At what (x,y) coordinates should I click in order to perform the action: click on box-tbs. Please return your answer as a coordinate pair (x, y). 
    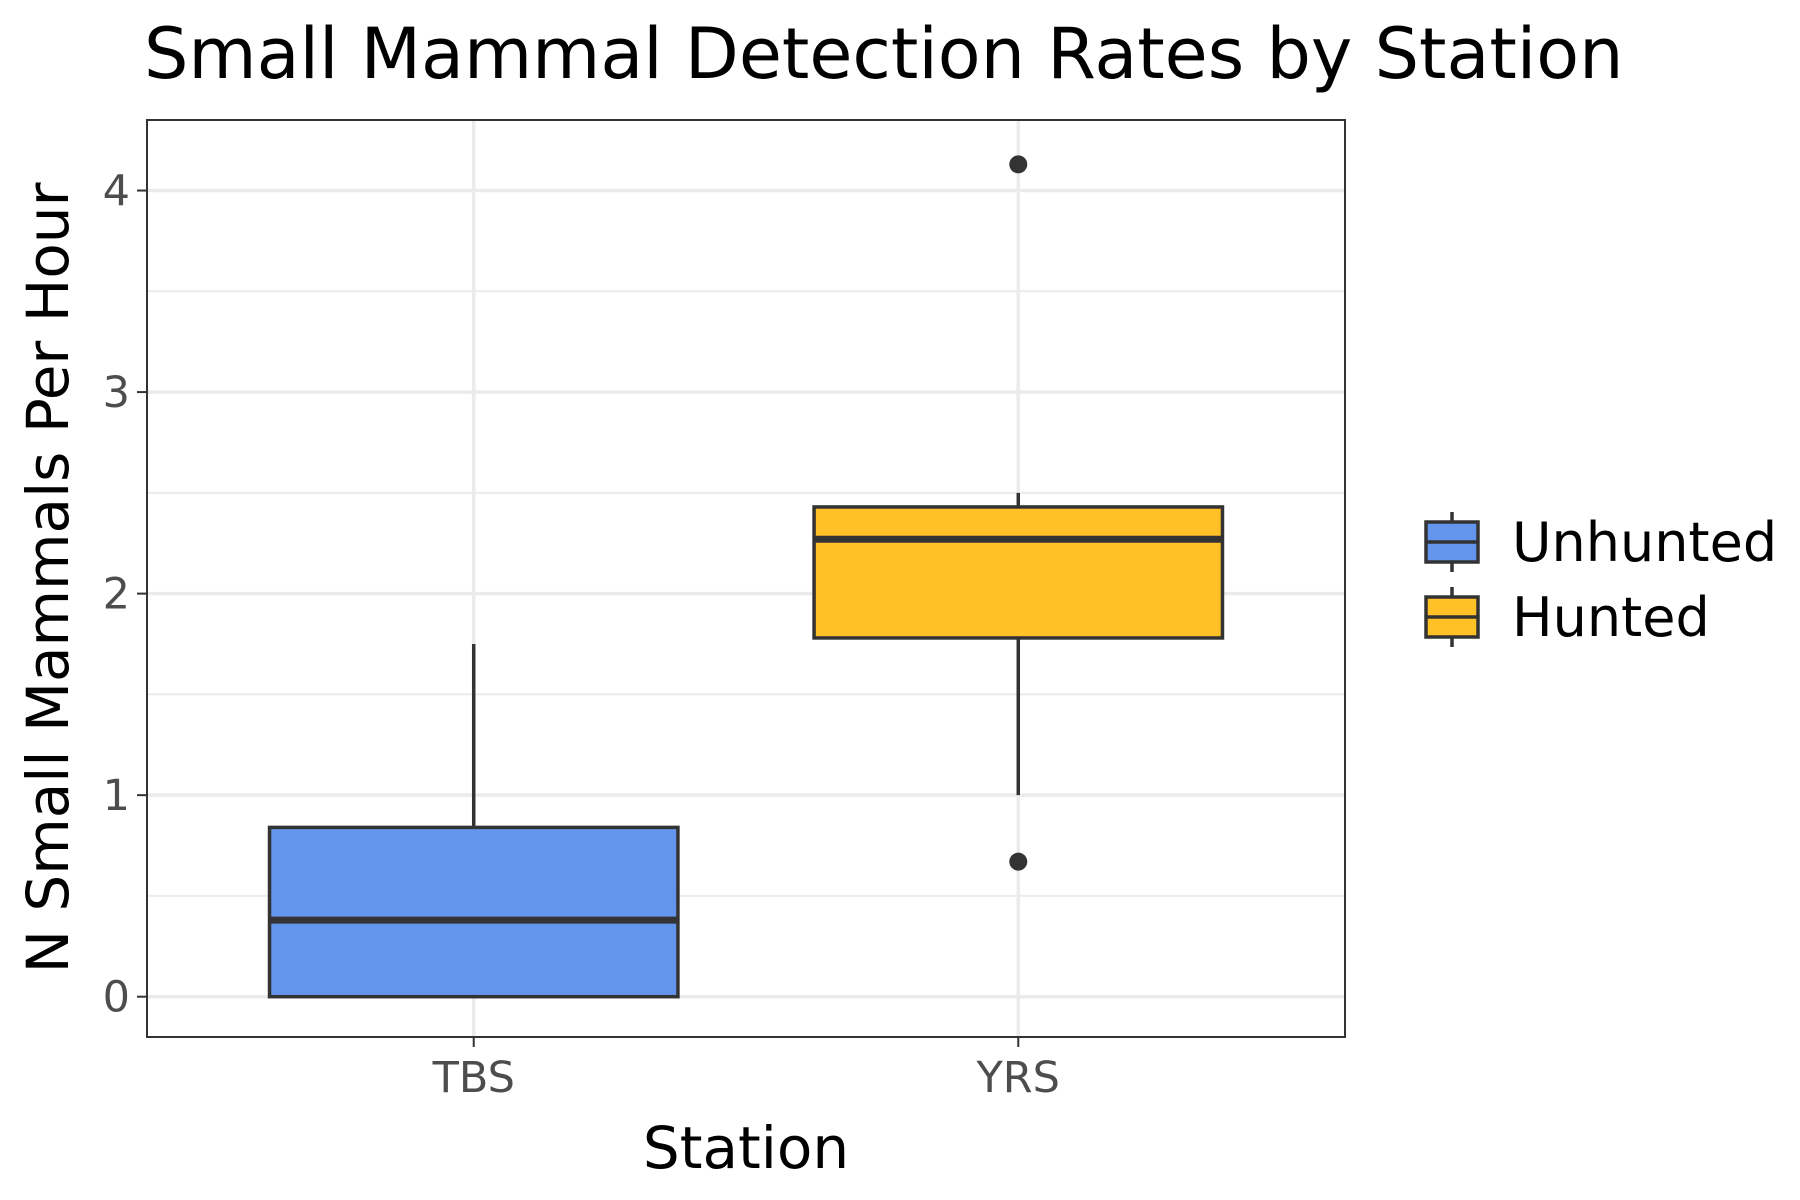
    Looking at the image, I should click on (473, 821).